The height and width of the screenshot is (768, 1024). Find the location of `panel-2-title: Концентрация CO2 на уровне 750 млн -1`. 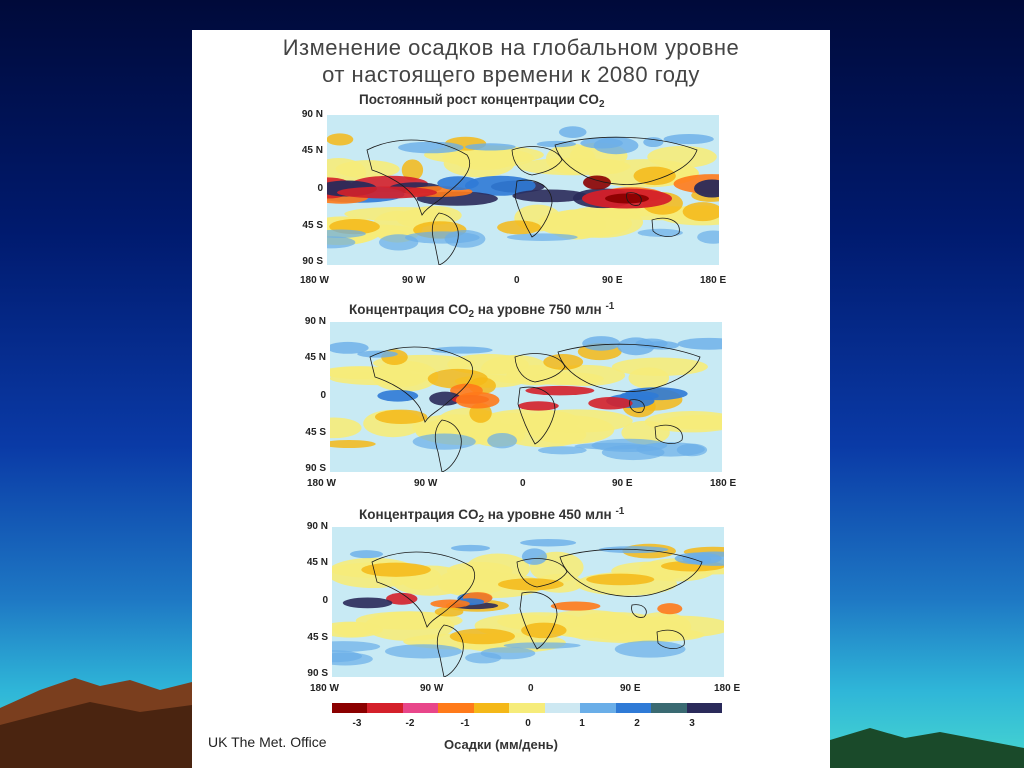

panel-2-title: Концентрация CO2 на уровне 750 млн -1 is located at coordinates (482, 310).